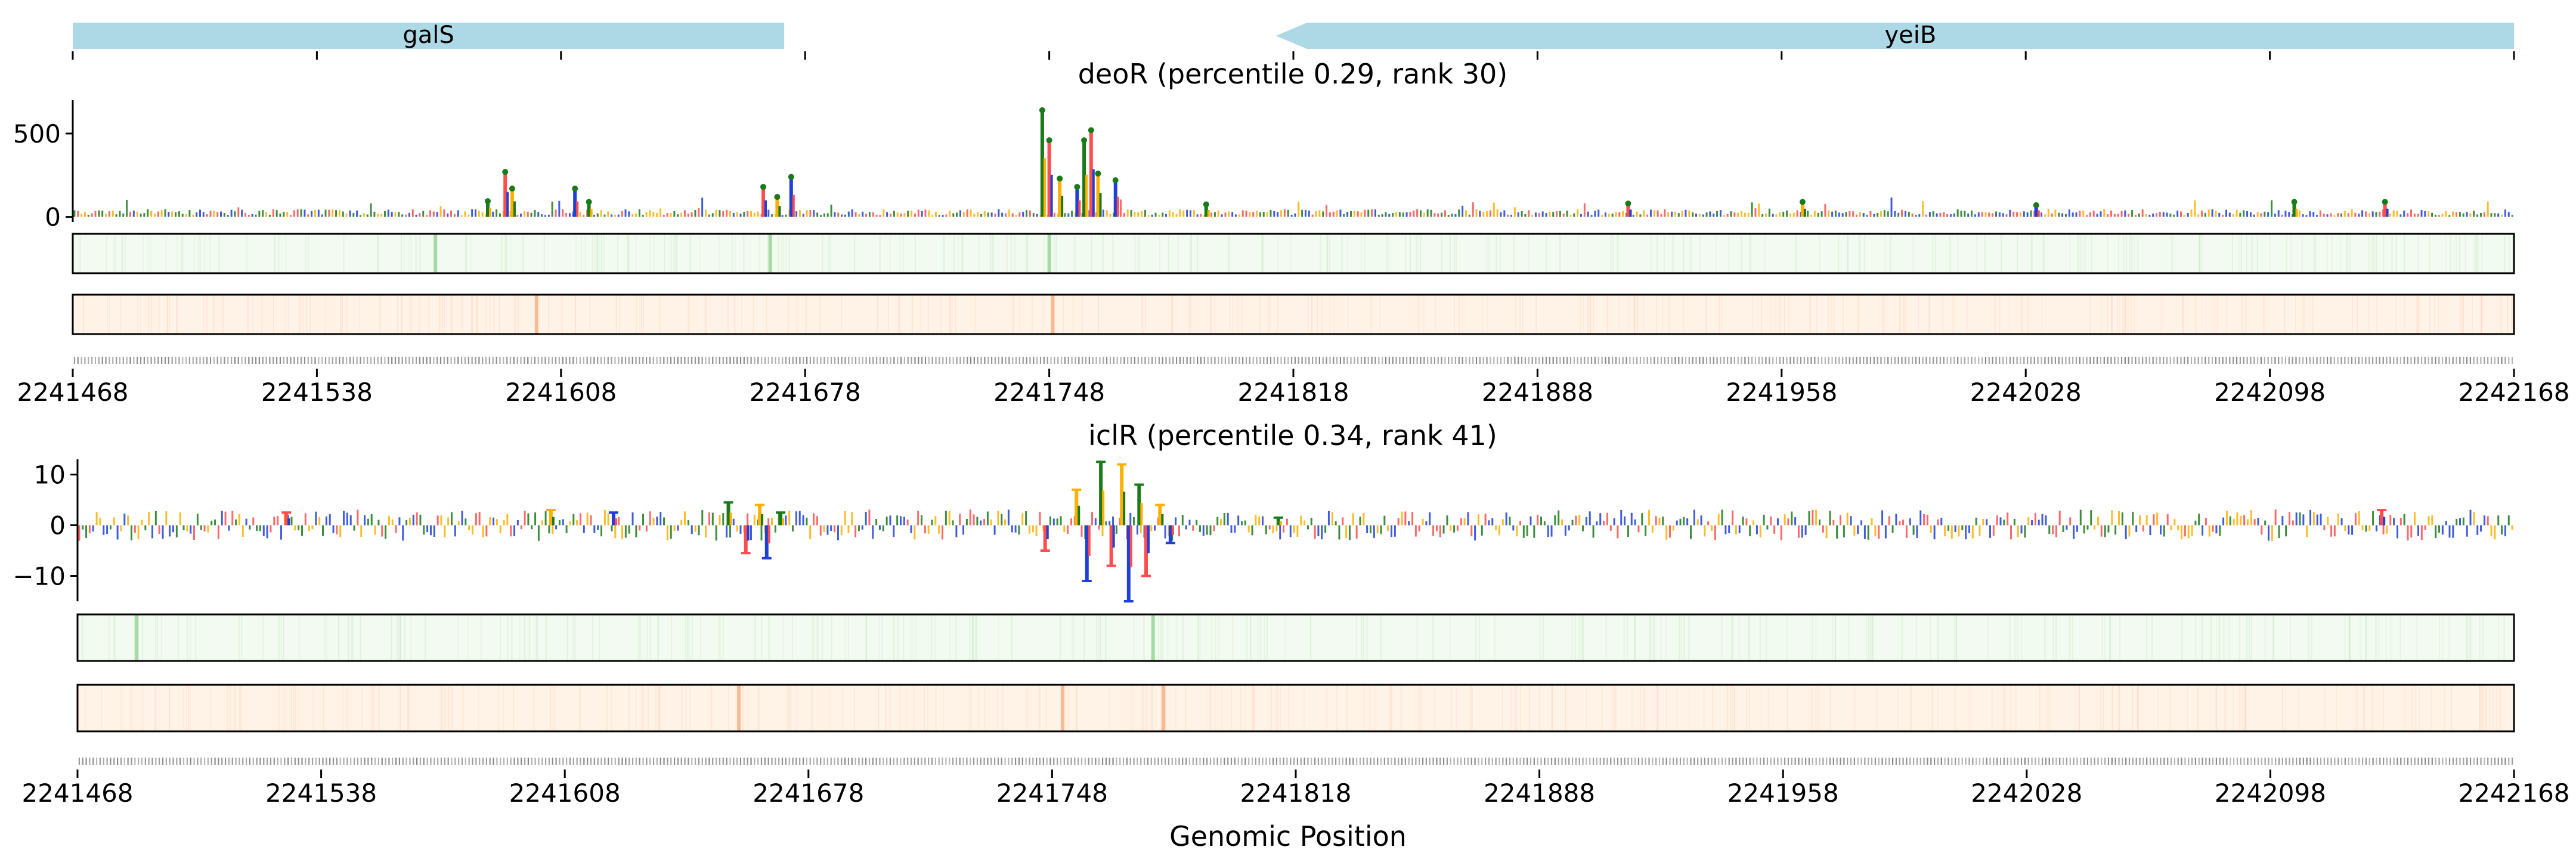  I want to click on peak-tip, so click(2295, 202).